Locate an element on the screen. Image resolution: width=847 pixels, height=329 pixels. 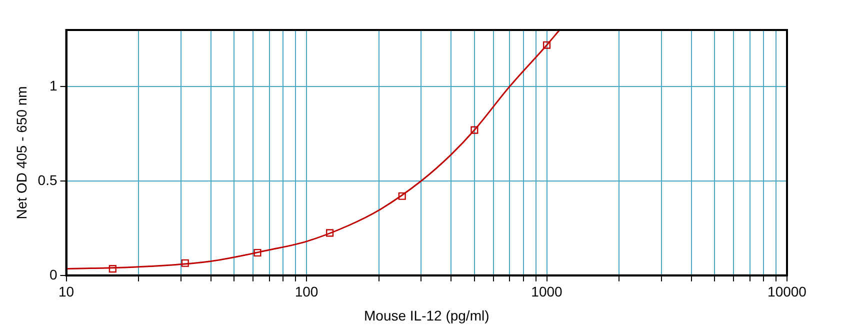
y-axis-title: Net OD 405 - 650 nm is located at coordinates (21, 153).